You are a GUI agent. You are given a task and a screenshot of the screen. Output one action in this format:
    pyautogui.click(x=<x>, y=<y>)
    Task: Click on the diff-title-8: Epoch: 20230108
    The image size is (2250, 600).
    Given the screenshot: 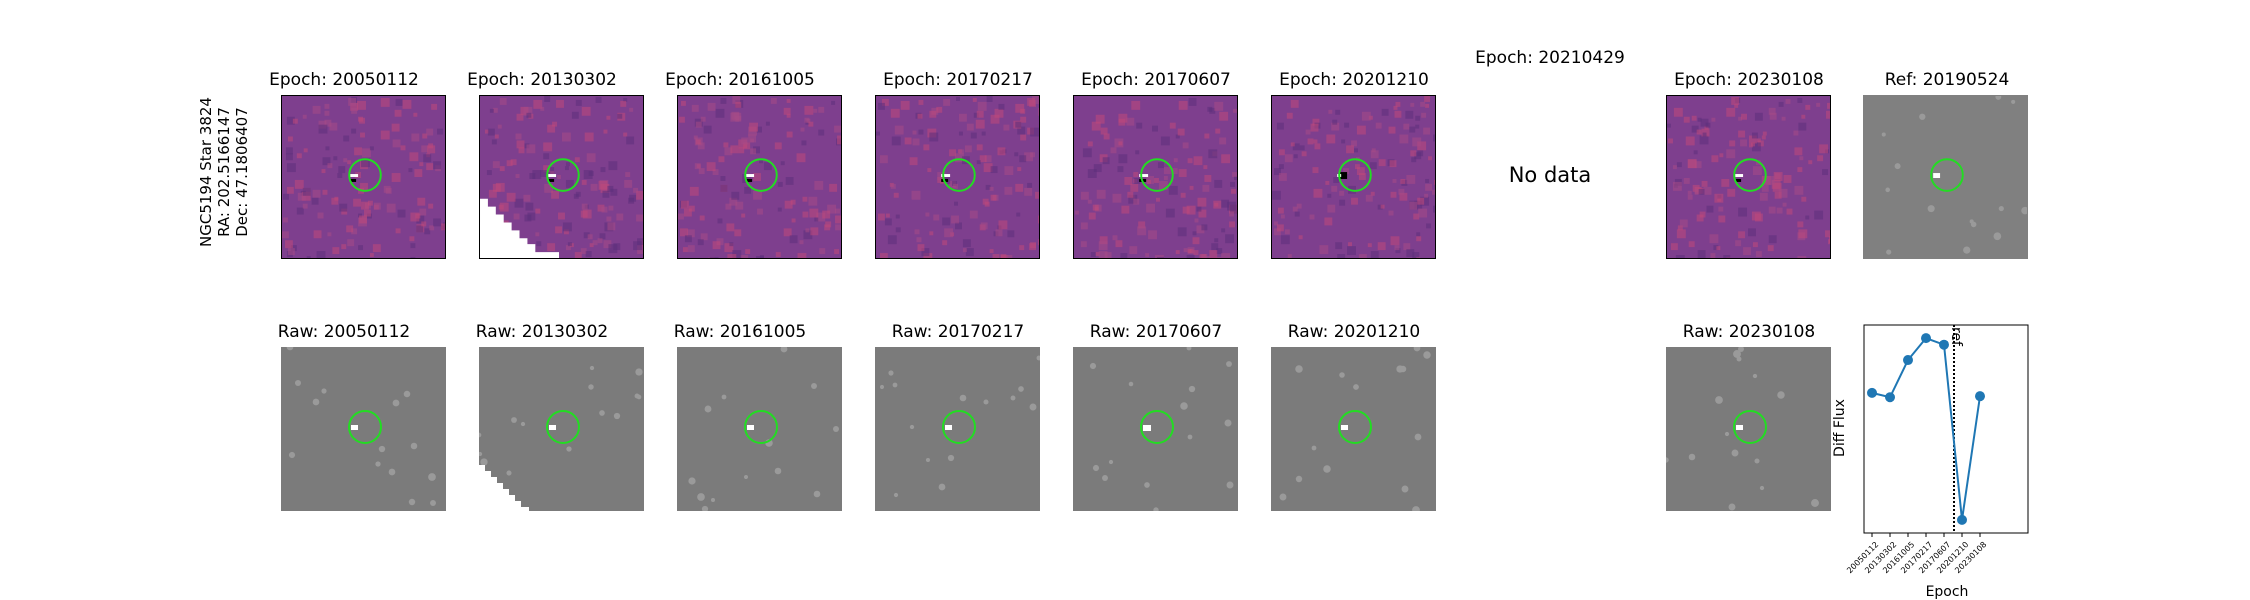 What is the action you would take?
    pyautogui.click(x=1749, y=80)
    